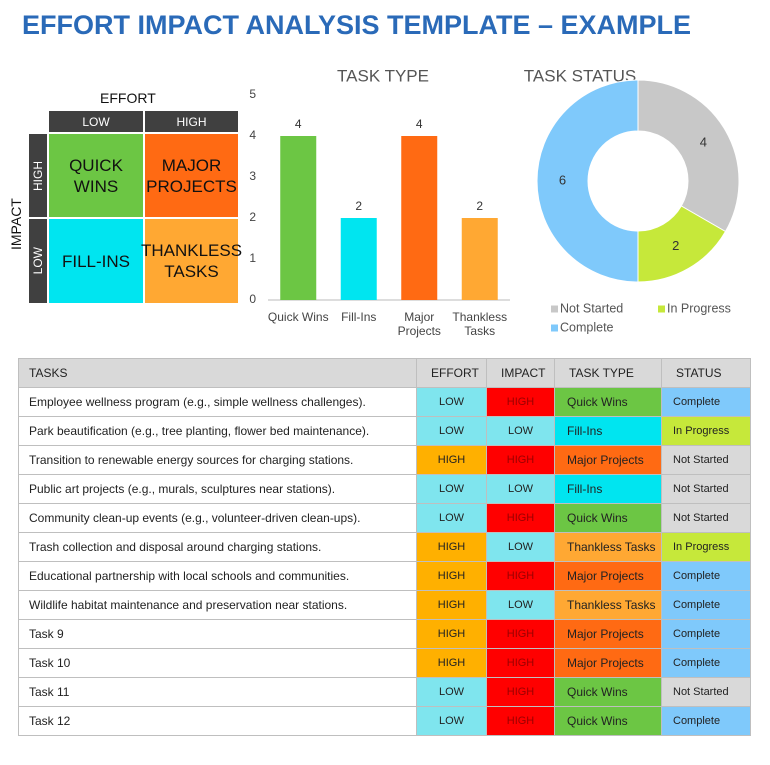  Describe the element at coordinates (384, 721) in the screenshot. I see `table-row: Task 12 LOW HIGH Quick Wins Complete` at that location.